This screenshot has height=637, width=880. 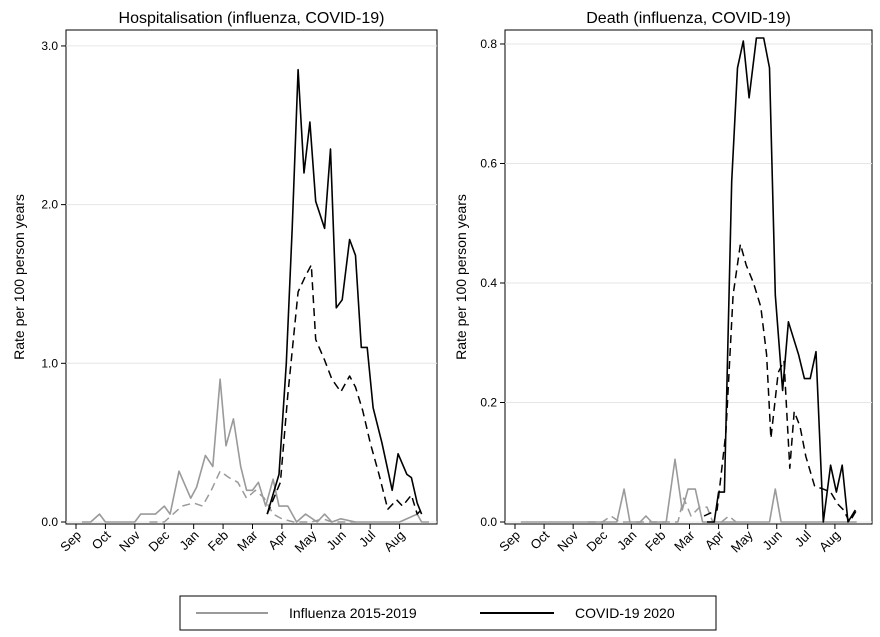 I want to click on y-tick-label: 0.6, so click(x=488, y=163).